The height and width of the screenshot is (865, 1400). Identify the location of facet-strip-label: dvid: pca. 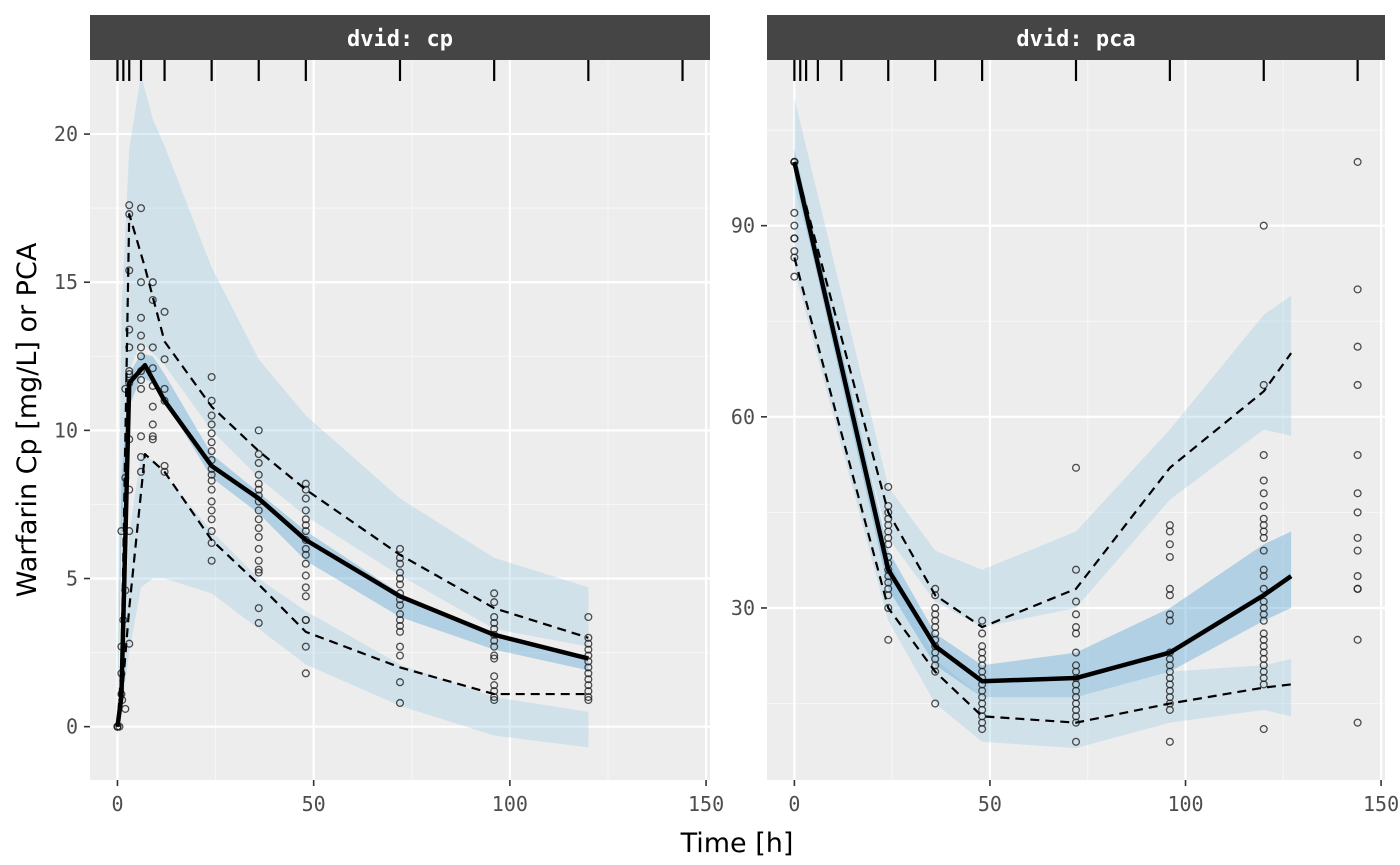
(1075, 39).